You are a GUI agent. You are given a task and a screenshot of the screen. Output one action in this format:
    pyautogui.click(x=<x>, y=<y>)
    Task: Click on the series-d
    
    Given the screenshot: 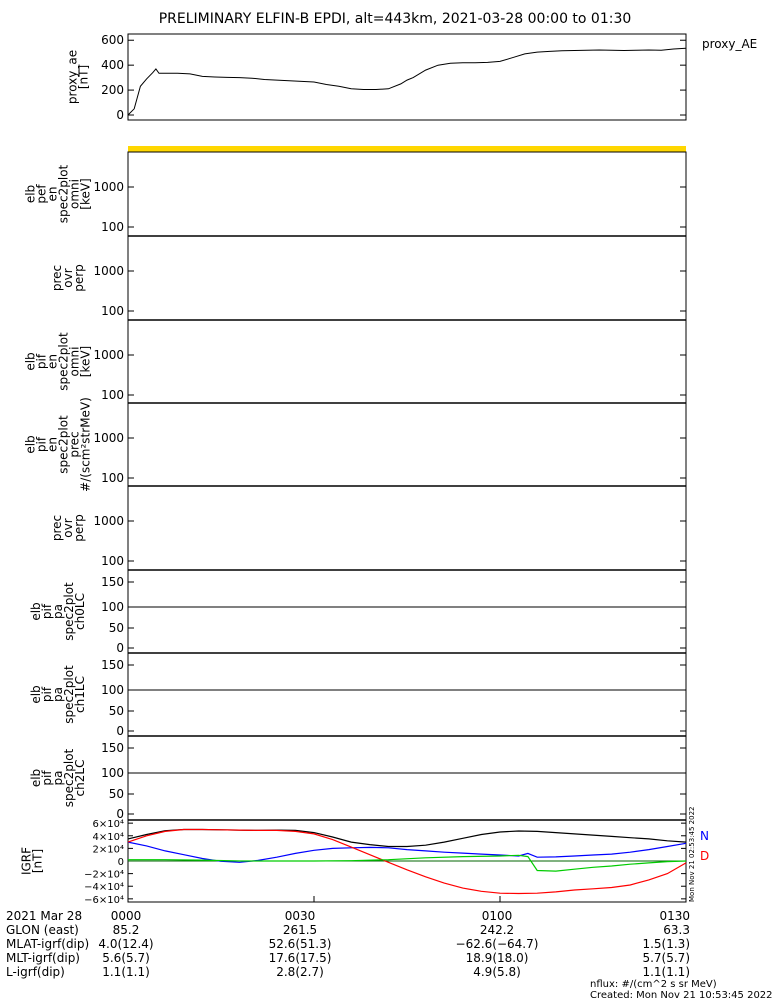 What is the action you would take?
    pyautogui.click(x=407, y=861)
    